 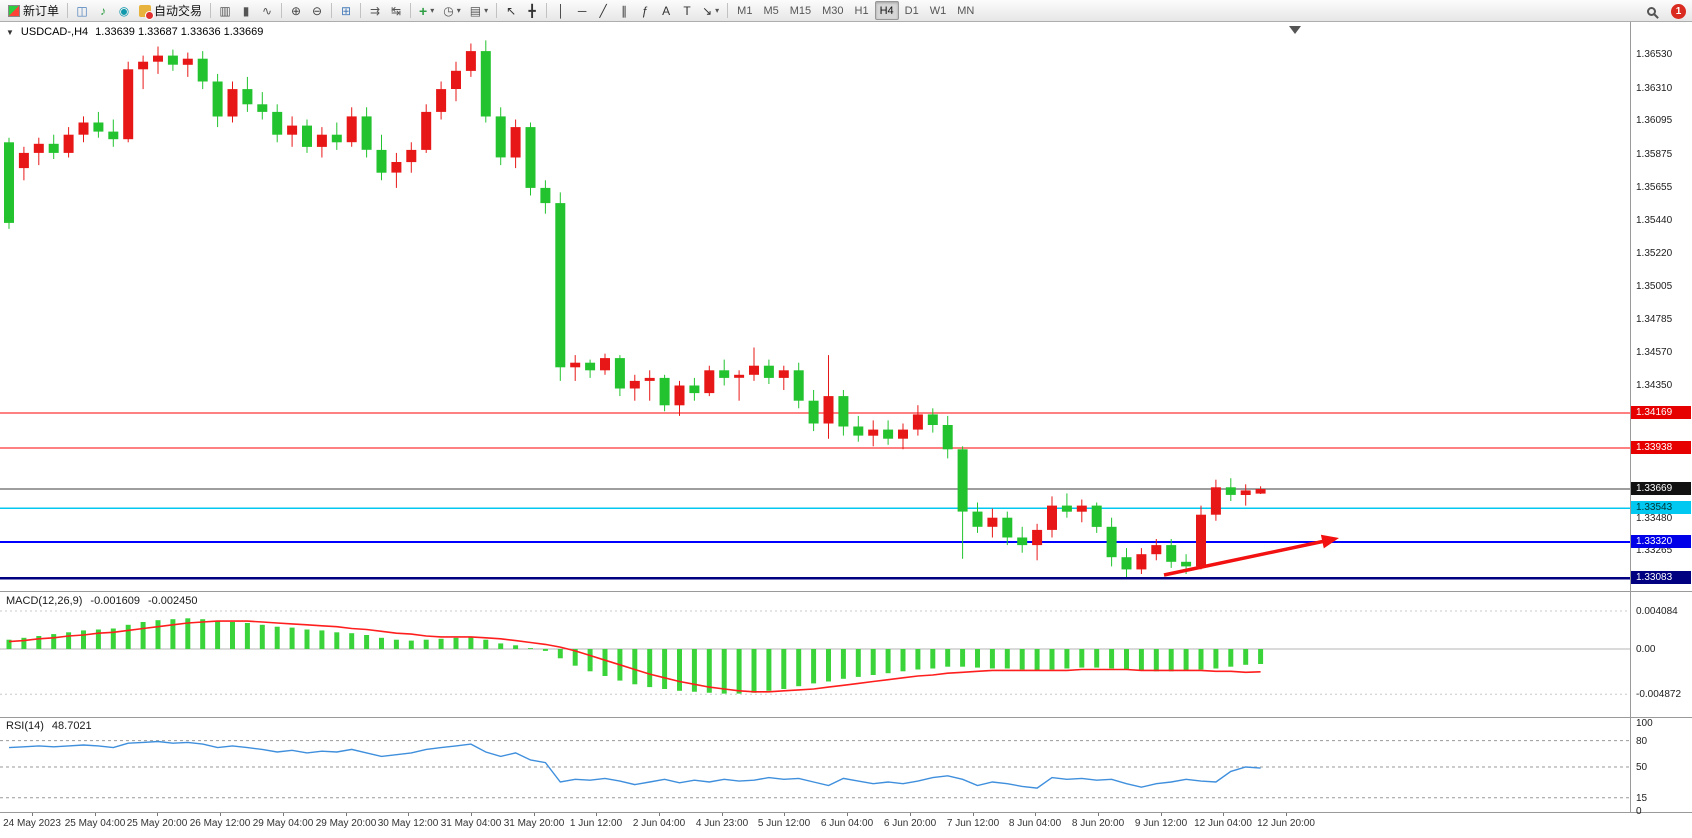 I want to click on timeframe-m30-button: M30, so click(x=832, y=10).